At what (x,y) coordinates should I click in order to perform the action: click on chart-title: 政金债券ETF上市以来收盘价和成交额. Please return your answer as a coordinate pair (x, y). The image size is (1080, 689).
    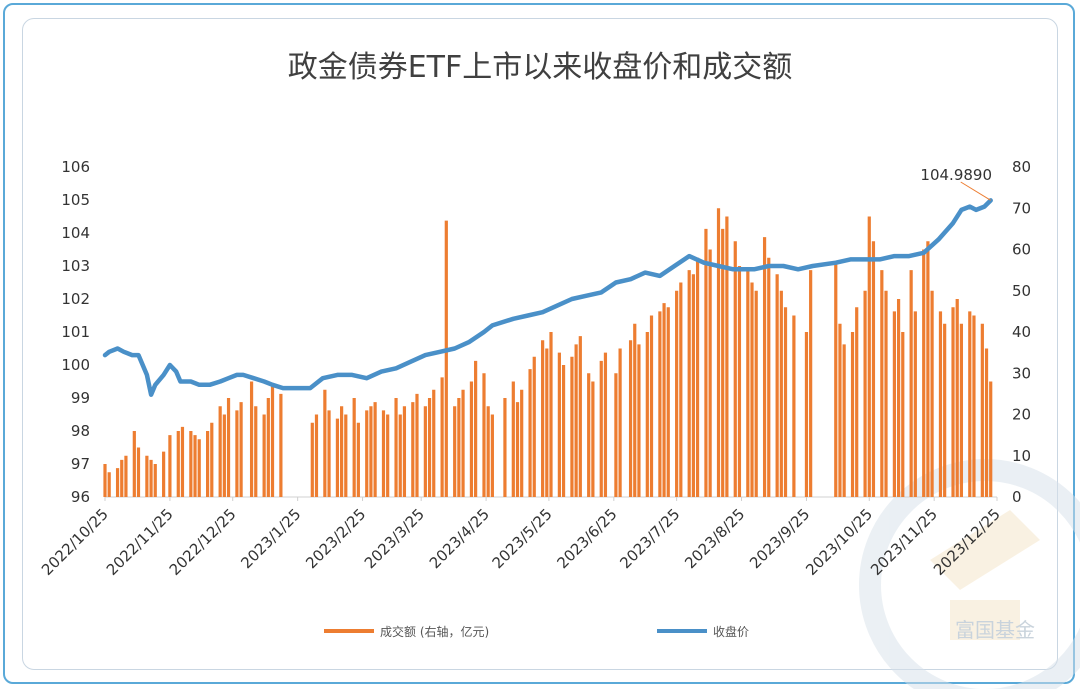
    Looking at the image, I should click on (540, 67).